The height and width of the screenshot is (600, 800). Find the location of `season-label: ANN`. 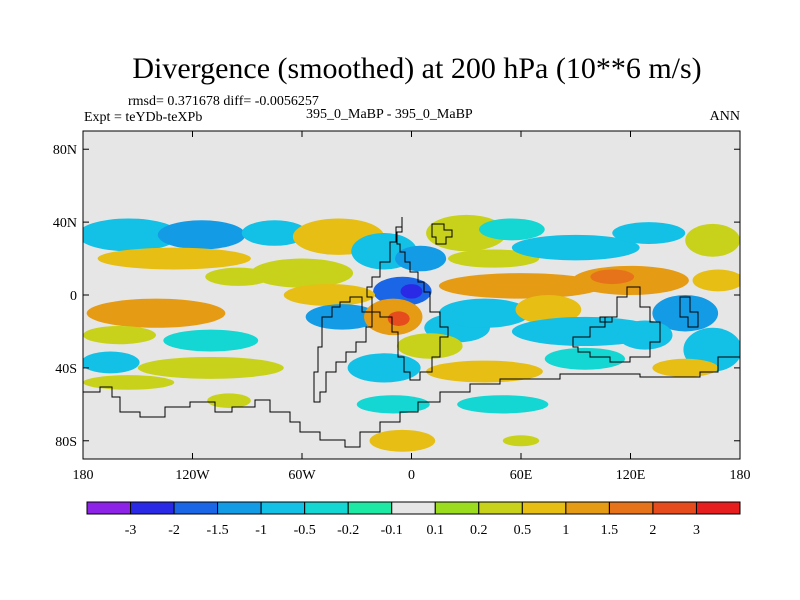

season-label: ANN is located at coordinates (724, 116).